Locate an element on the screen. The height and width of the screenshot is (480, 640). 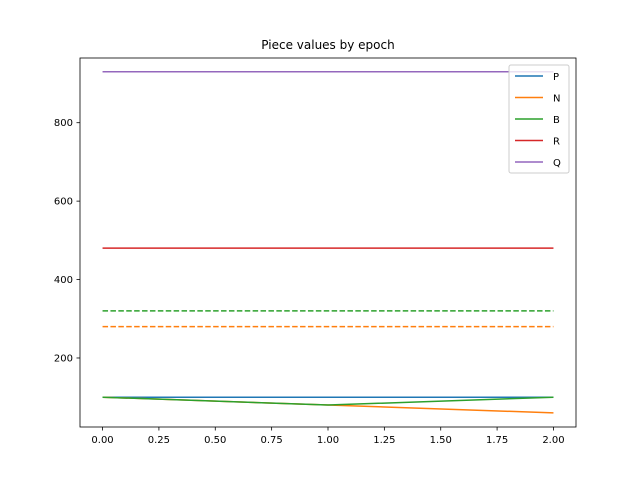
y-axis-ticks: 200 400 600 800 is located at coordinates (67, 241).